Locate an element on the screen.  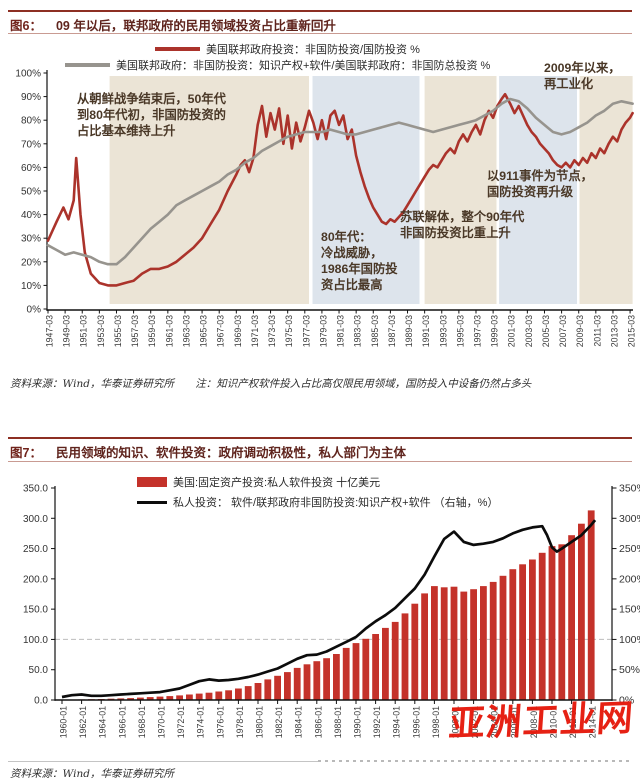
x-tick-label: 1978-01 is located at coordinates (240, 722).